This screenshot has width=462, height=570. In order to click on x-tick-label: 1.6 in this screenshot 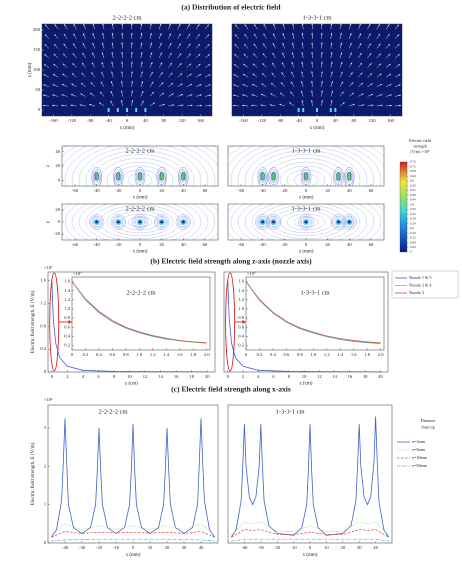, I will do `click(354, 354)`.